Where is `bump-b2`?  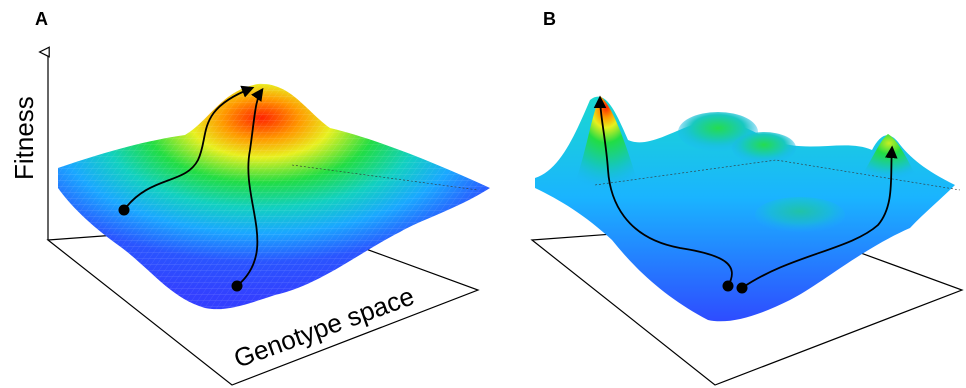 bump-b2 is located at coordinates (764, 148).